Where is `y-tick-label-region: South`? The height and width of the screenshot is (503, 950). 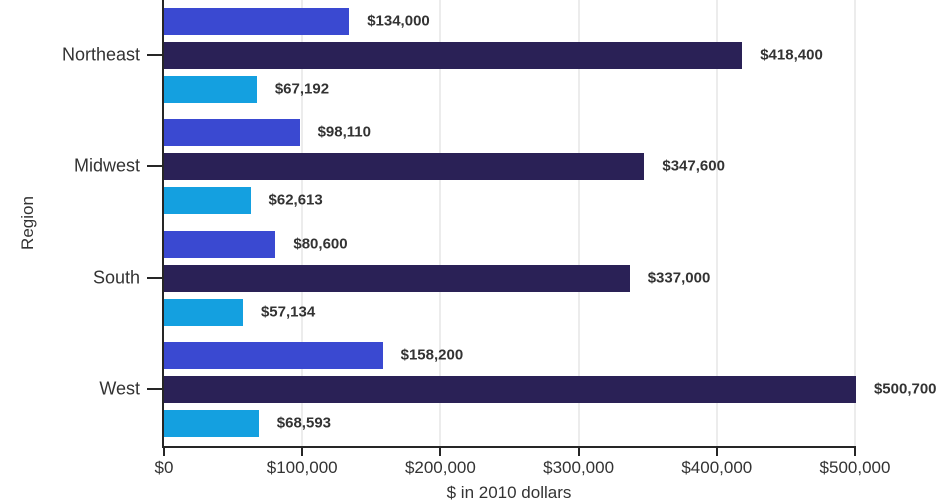
y-tick-label-region: South is located at coordinates (116, 277).